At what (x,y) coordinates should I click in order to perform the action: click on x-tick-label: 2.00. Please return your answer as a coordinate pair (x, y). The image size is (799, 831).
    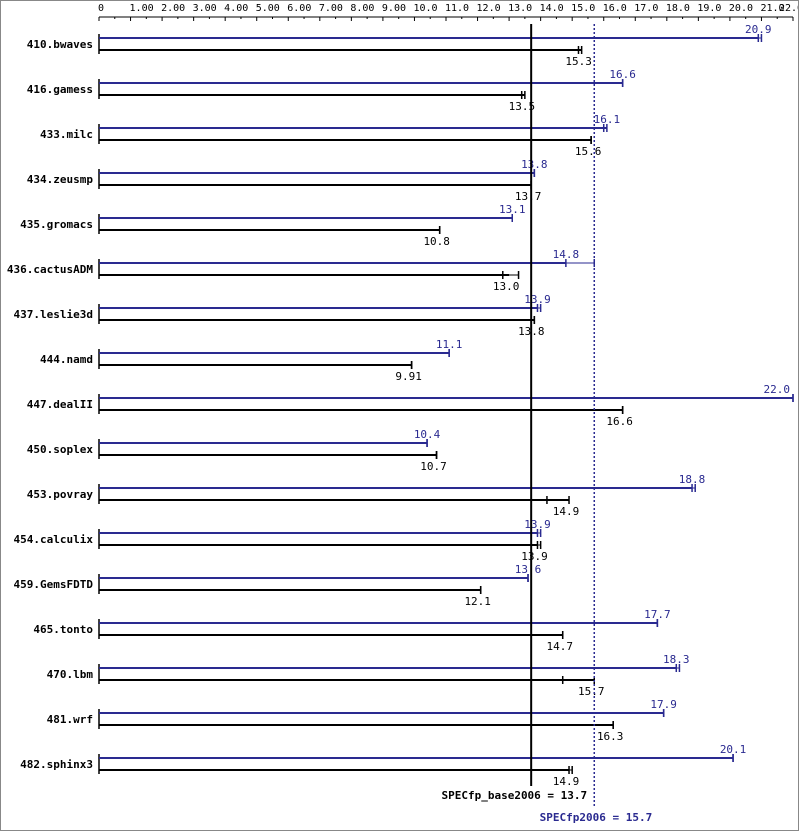
    Looking at the image, I should click on (173, 8).